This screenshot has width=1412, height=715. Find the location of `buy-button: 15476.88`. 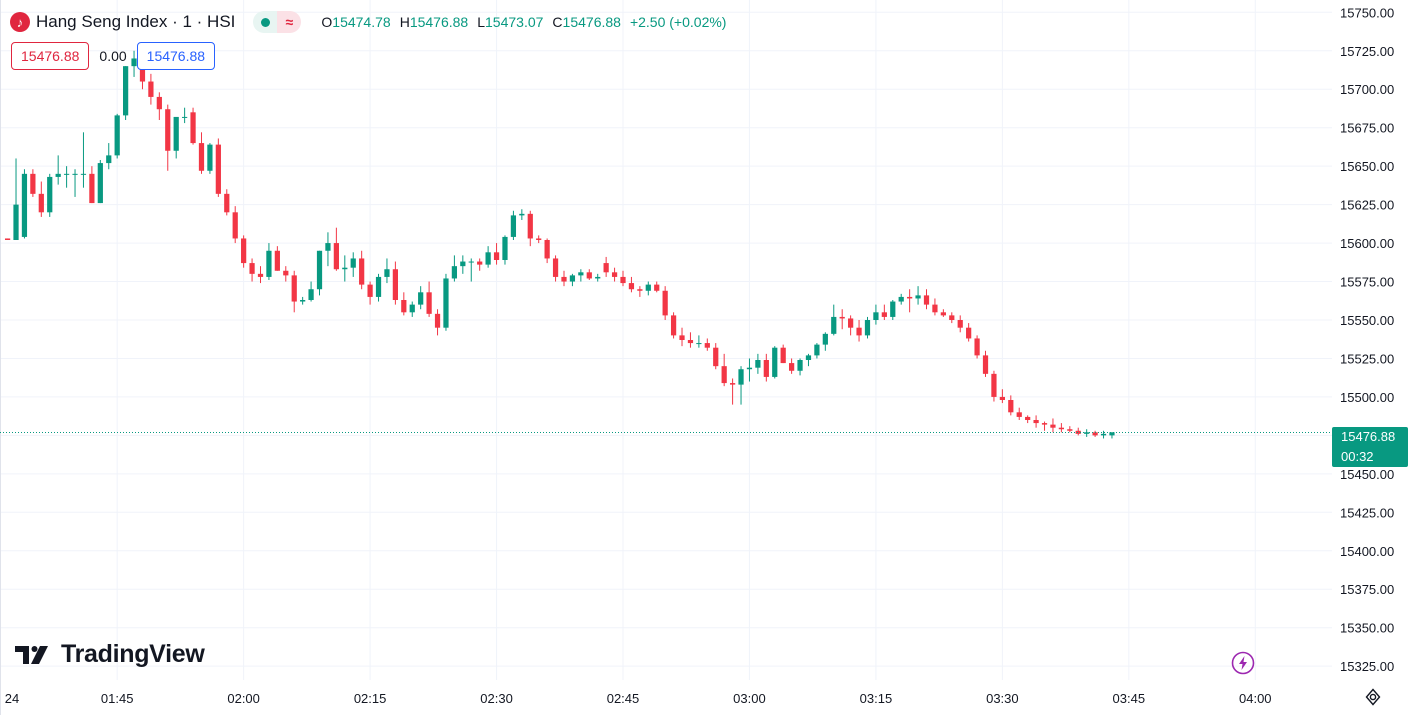

buy-button: 15476.88 is located at coordinates (176, 56).